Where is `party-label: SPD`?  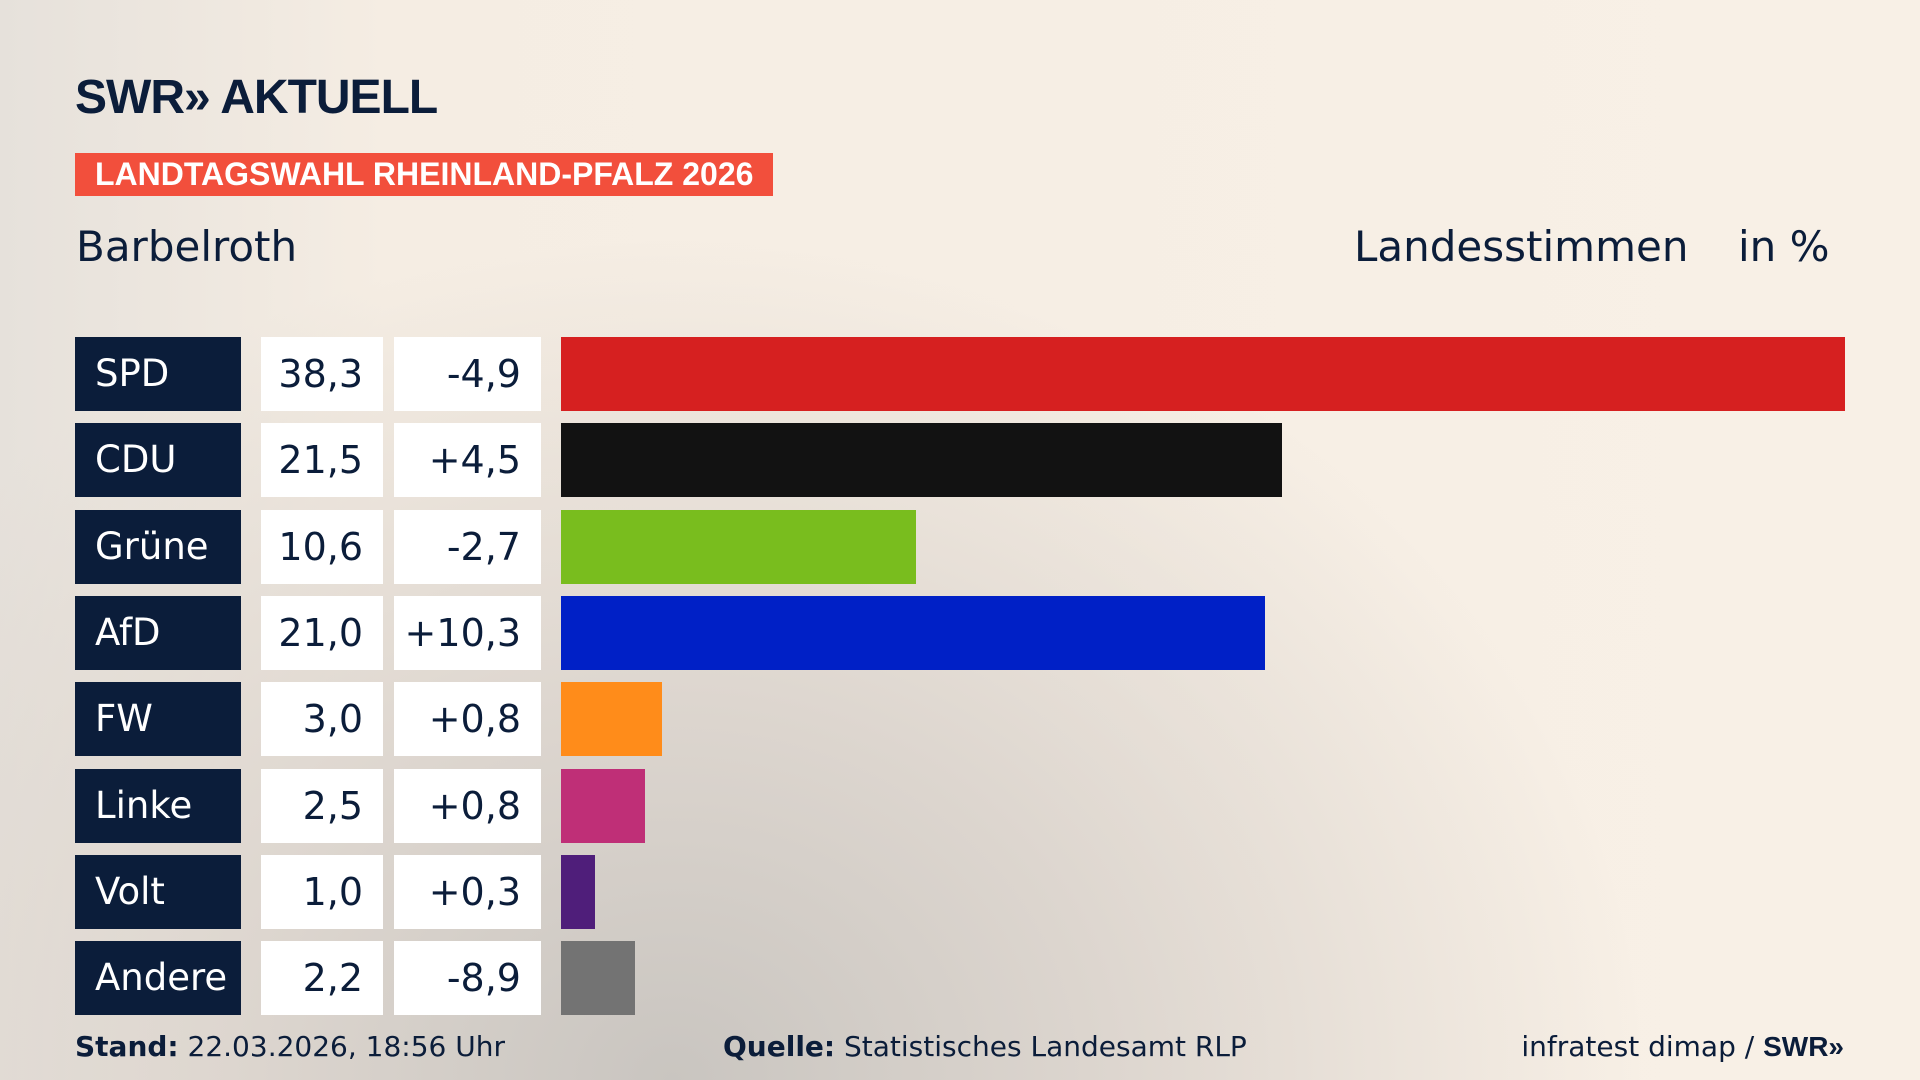
party-label: SPD is located at coordinates (158, 374).